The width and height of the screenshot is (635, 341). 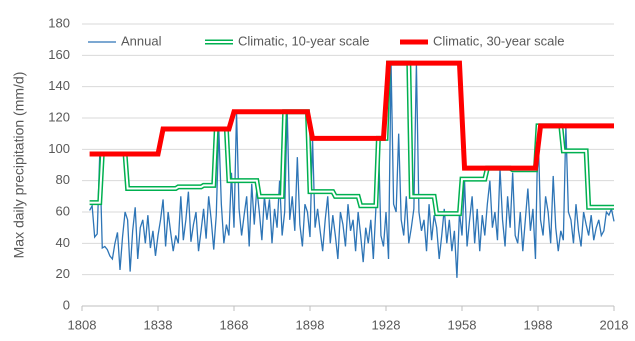 I want to click on x-tick-label: 1988, so click(x=538, y=324).